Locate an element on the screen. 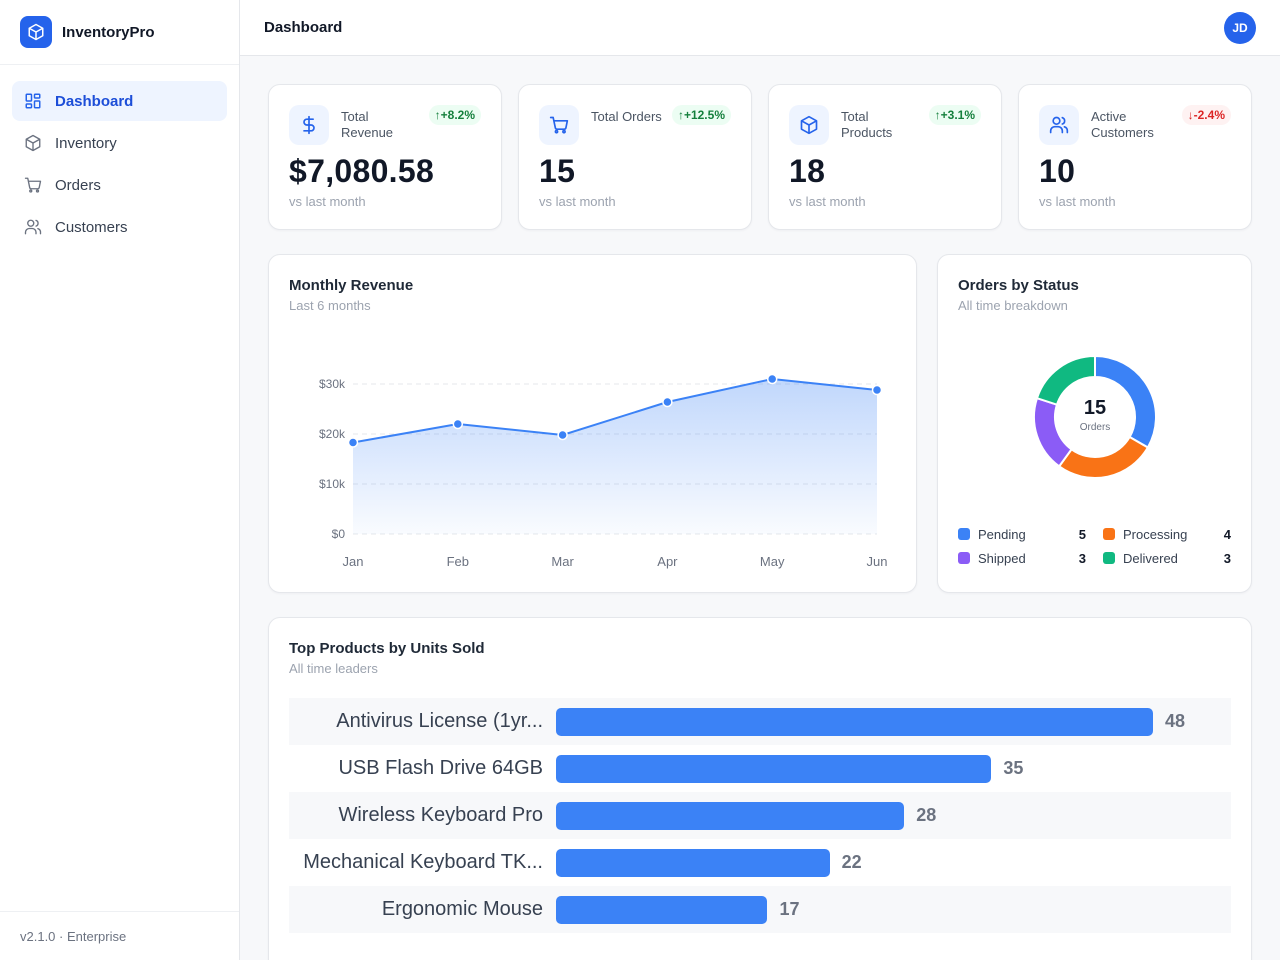 The image size is (1280, 960). sidebar-item-dashboard: Dashboard is located at coordinates (119, 101).